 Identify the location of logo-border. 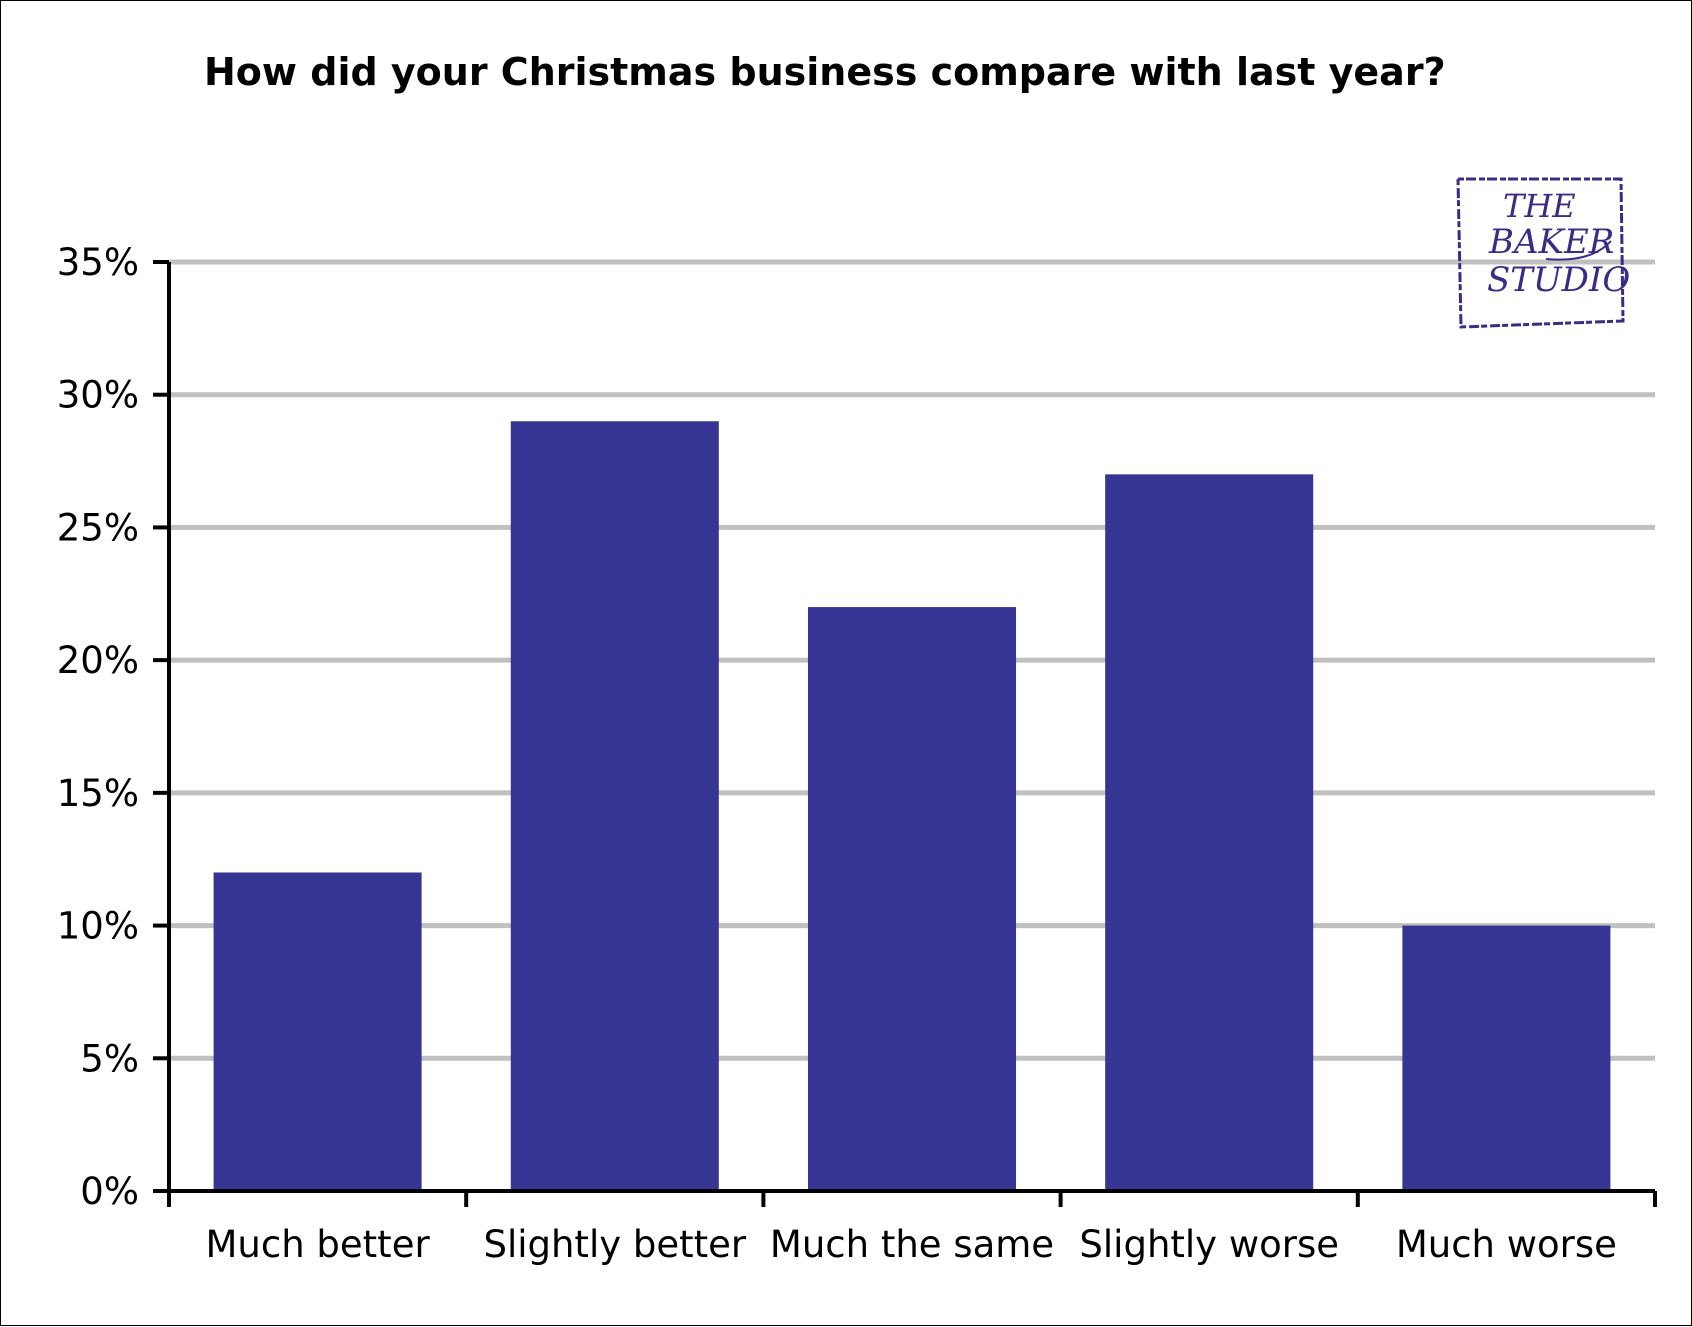
(1540, 253).